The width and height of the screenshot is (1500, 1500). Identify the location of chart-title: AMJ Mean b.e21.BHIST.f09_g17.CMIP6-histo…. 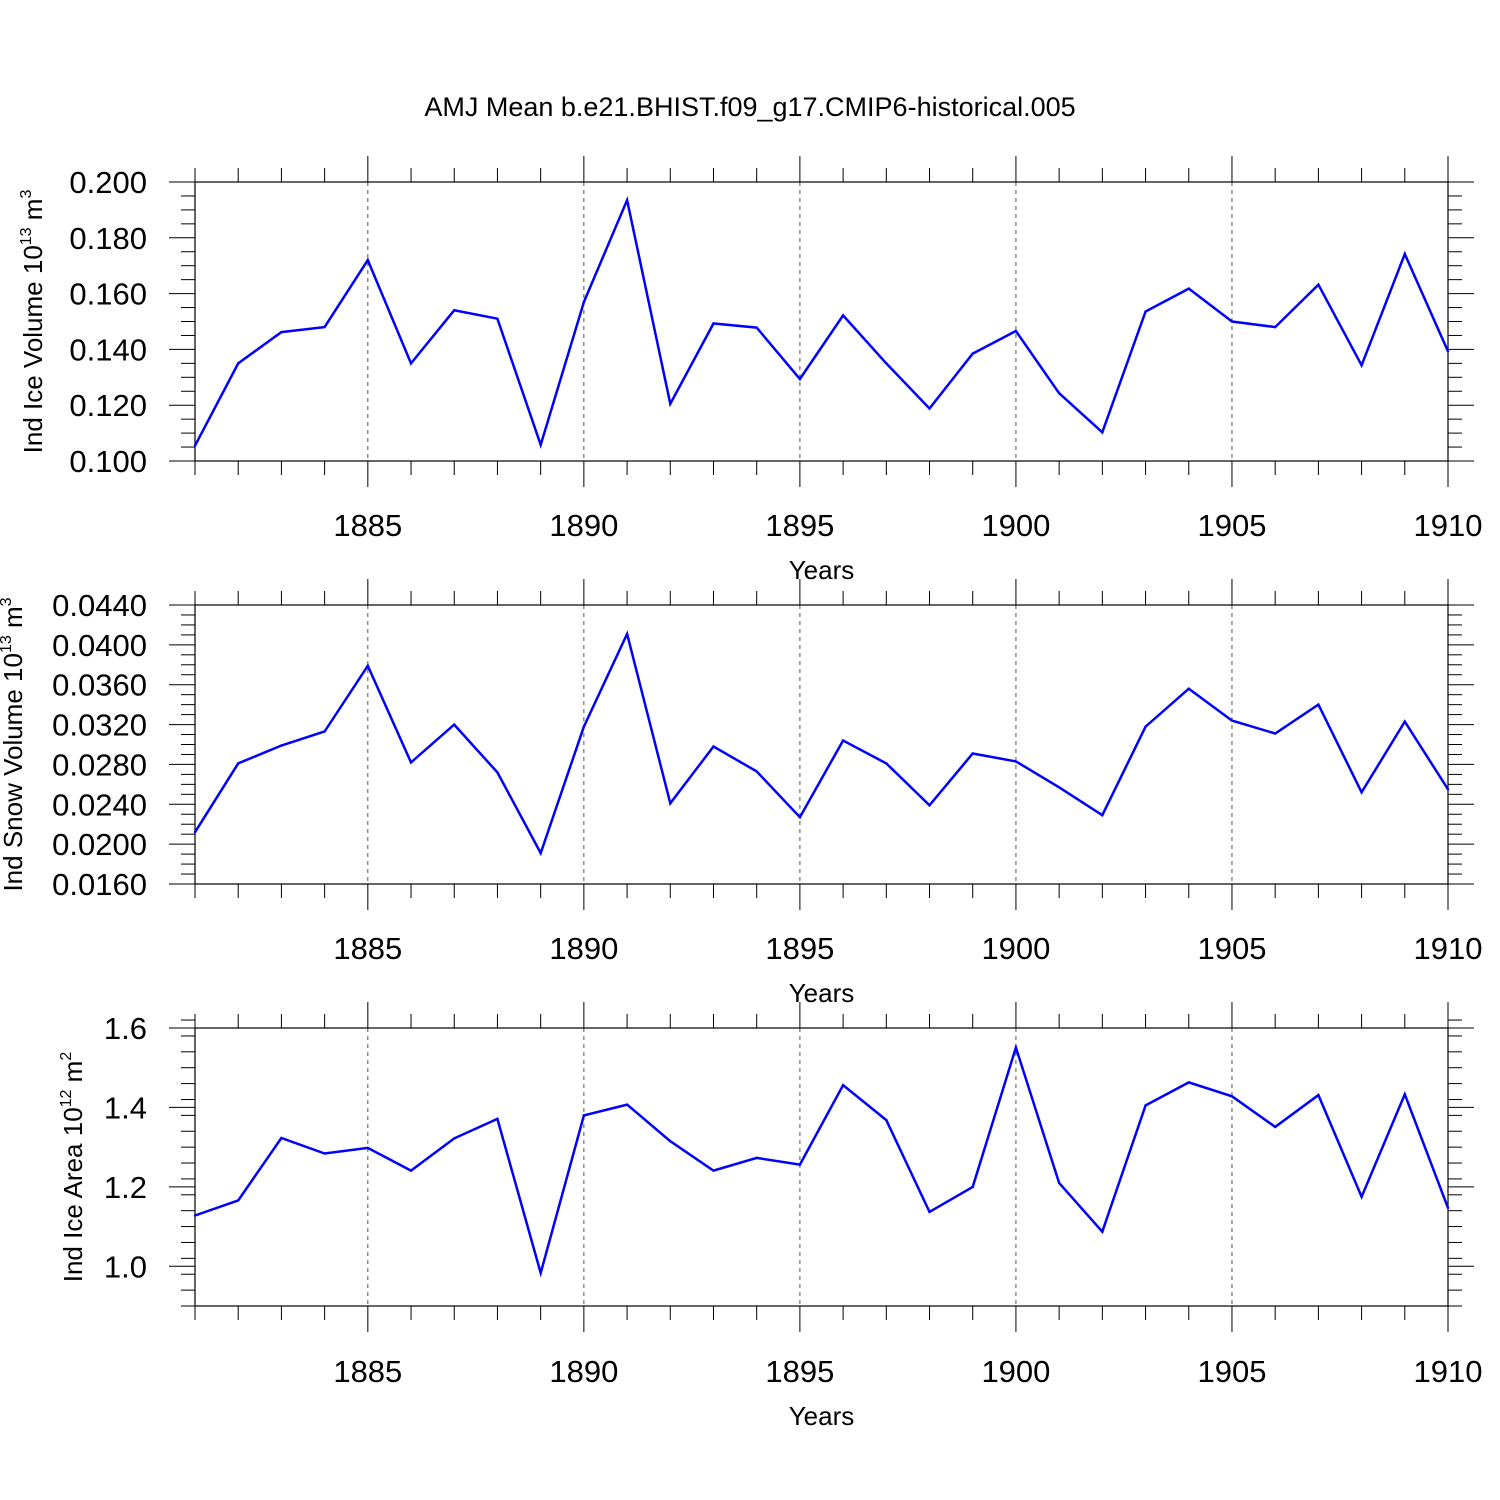
(750, 107).